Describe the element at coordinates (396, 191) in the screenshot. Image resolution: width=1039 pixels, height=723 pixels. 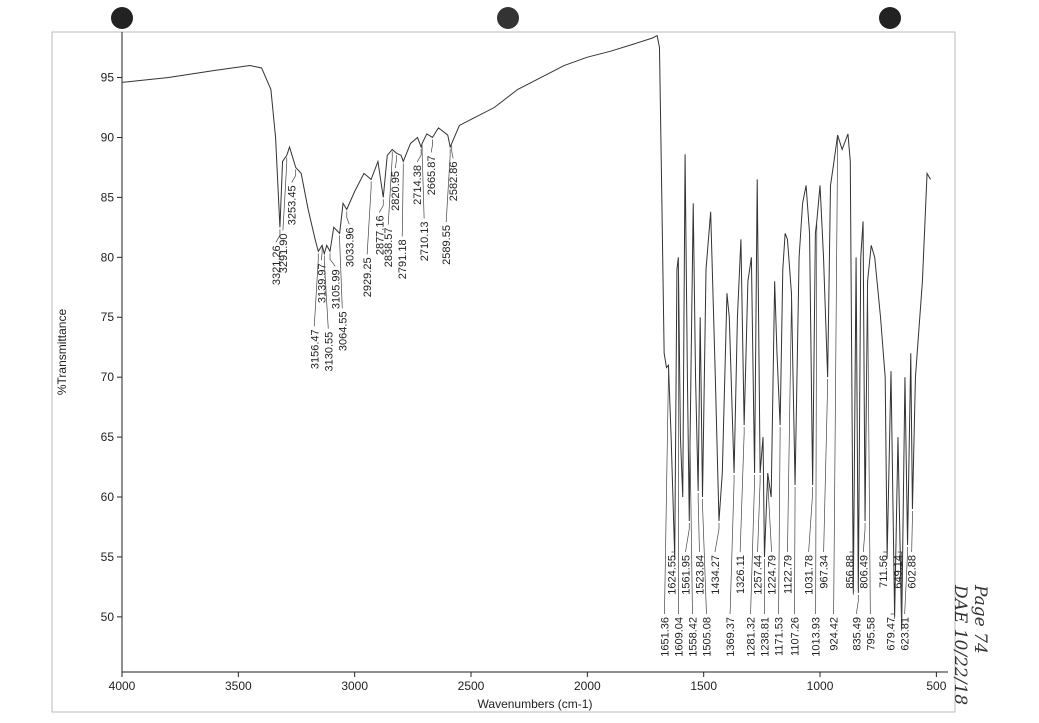
I see `peak-label: 2820.95` at that location.